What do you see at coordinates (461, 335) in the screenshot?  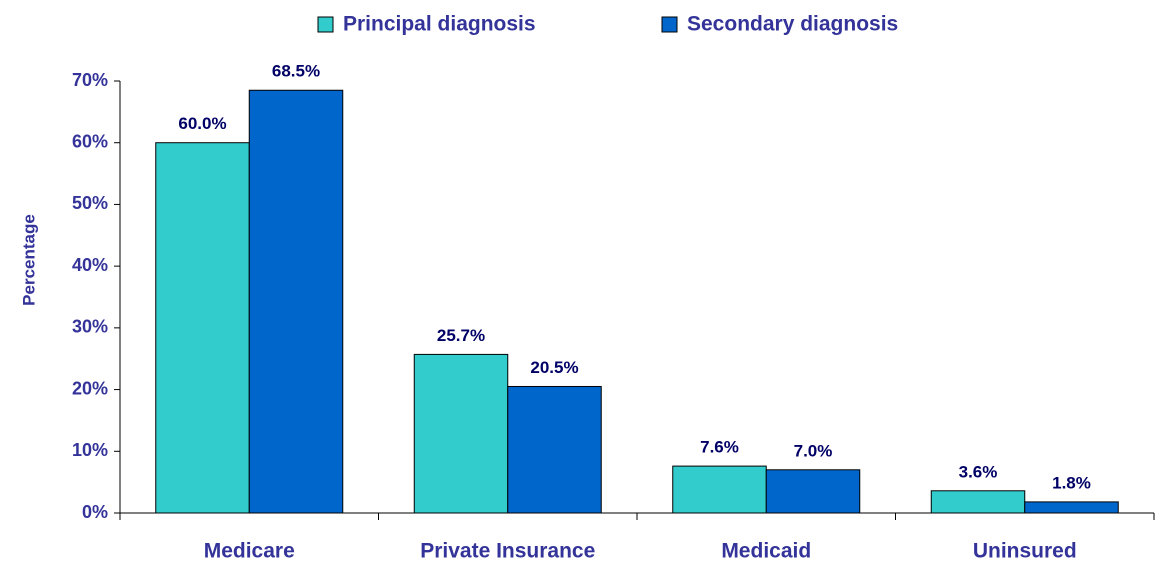 I see `value-label: 25.7%` at bounding box center [461, 335].